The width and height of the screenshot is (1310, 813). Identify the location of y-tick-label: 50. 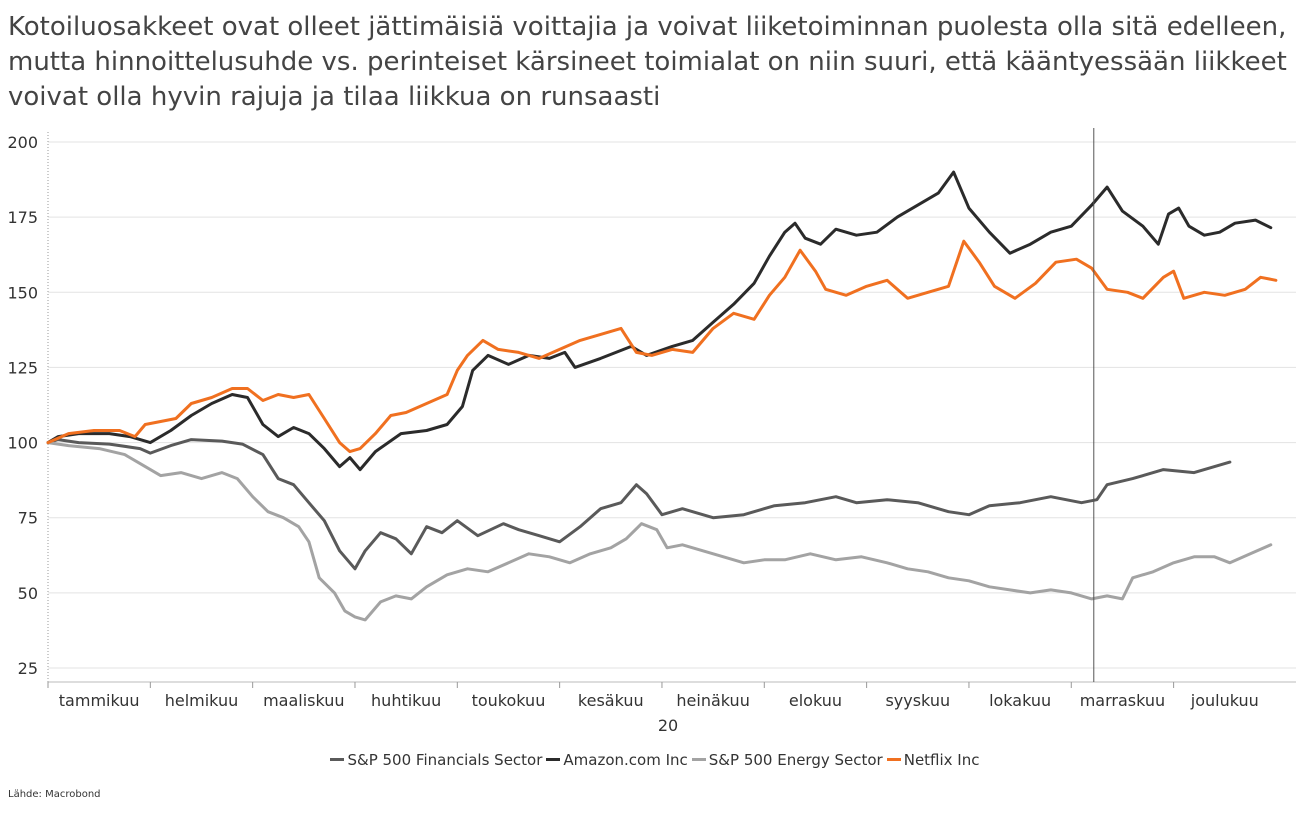
(28, 593).